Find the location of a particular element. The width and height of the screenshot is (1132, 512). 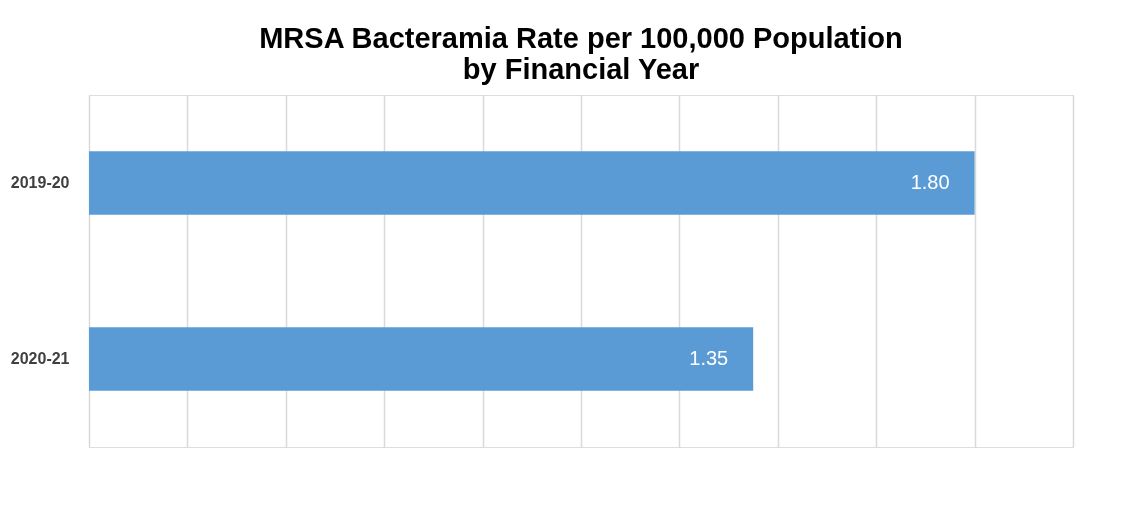

y-tick-label: 2019-20 is located at coordinates (40, 182).